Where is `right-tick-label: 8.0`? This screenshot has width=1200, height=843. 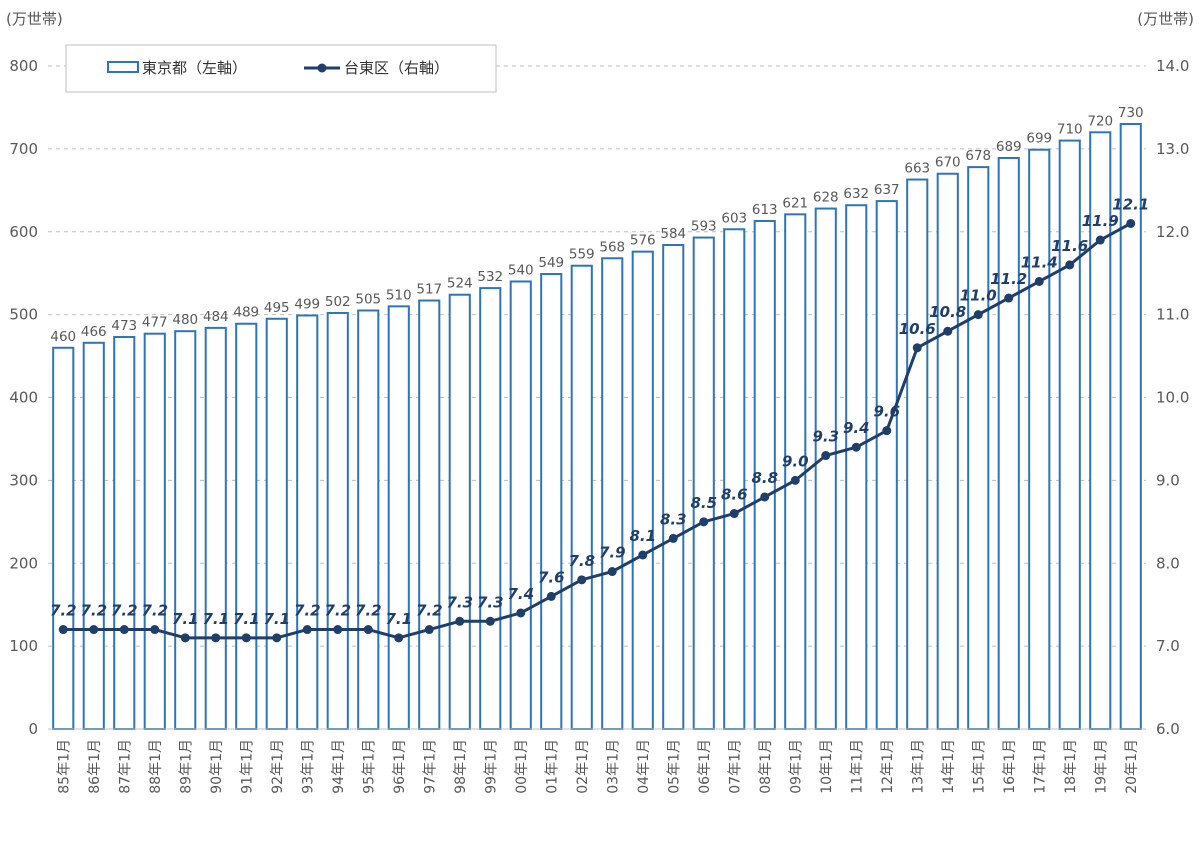 right-tick-label: 8.0 is located at coordinates (1168, 563).